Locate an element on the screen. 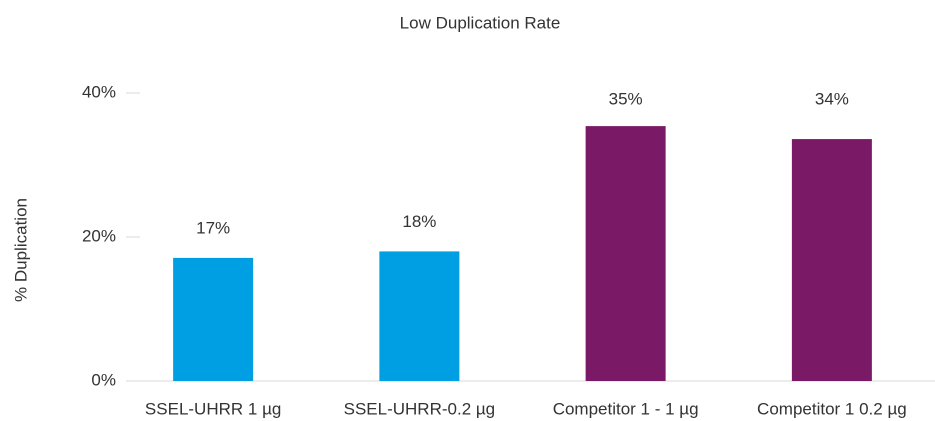 The image size is (935, 421). value-label: 17% is located at coordinates (213, 227).